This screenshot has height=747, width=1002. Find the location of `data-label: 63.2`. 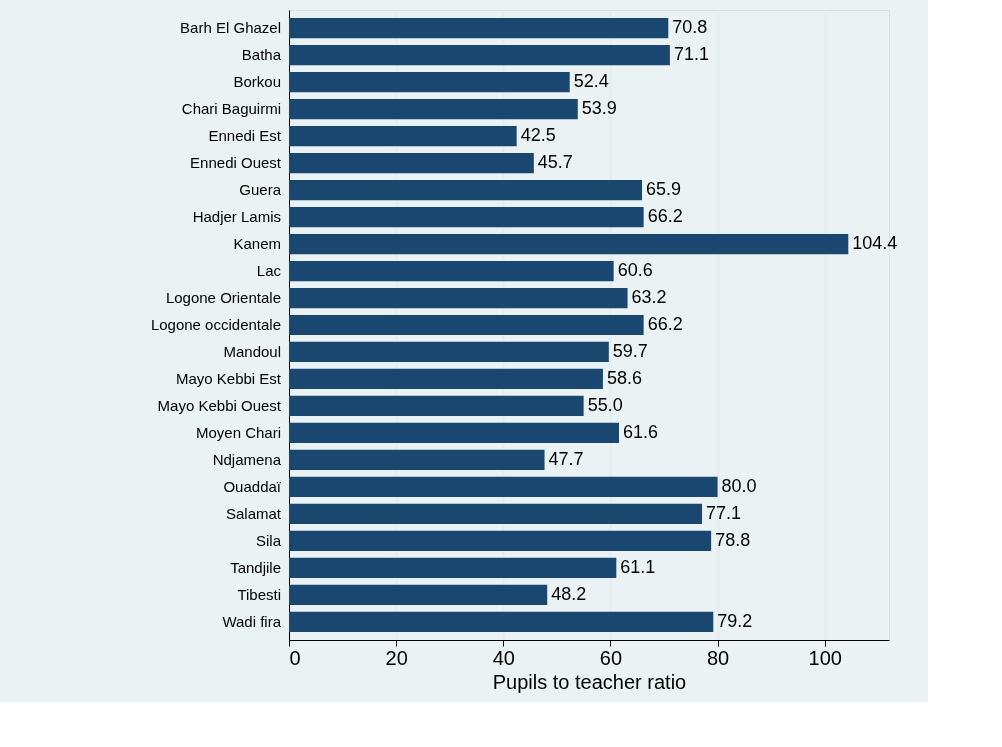

data-label: 63.2 is located at coordinates (649, 297).